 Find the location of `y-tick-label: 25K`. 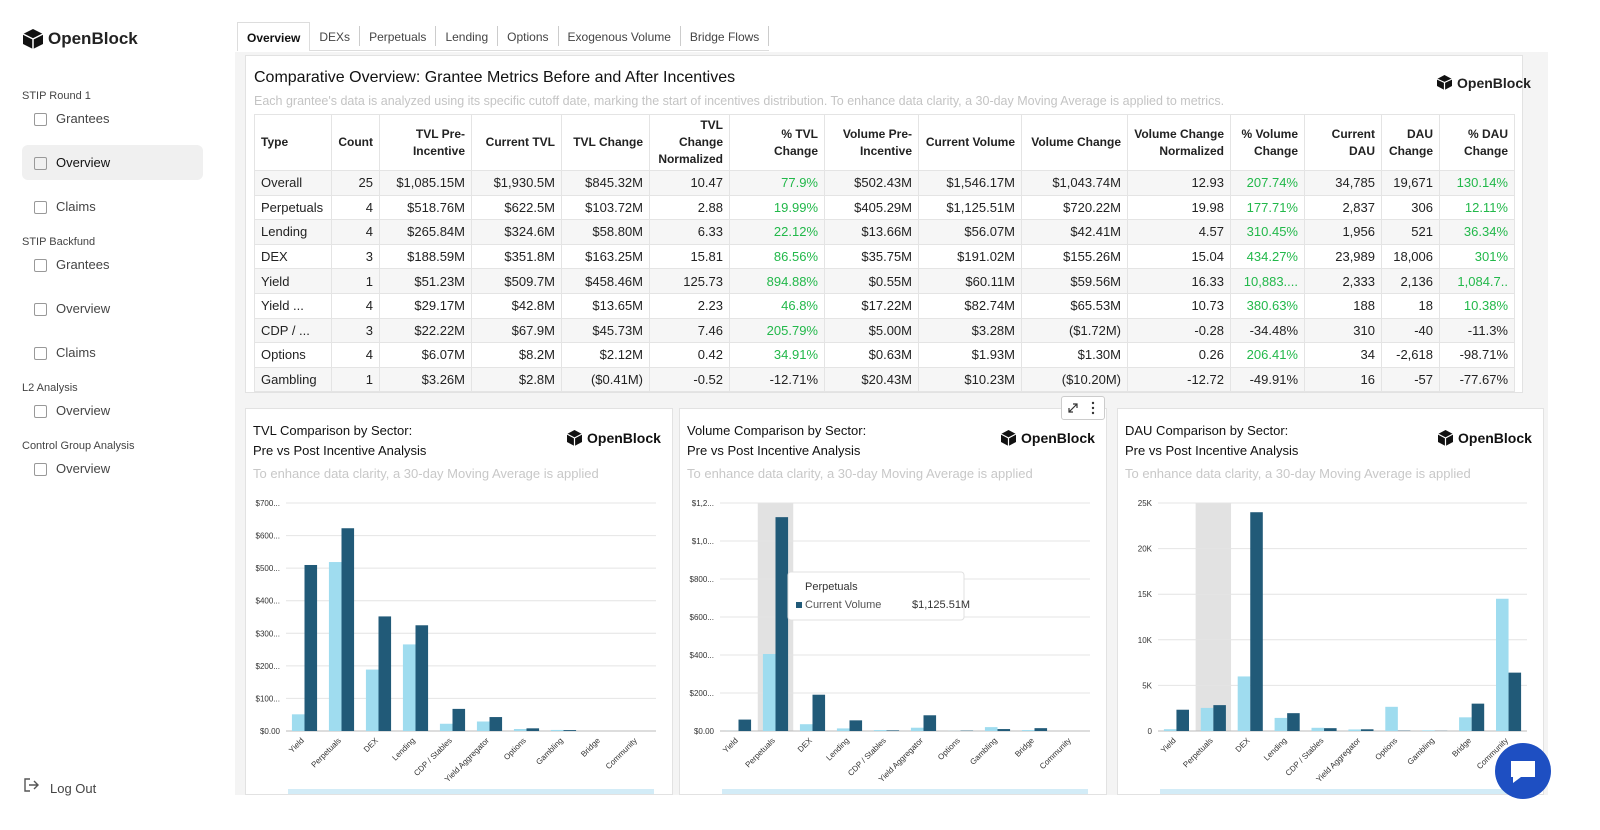

y-tick-label: 25K is located at coordinates (1145, 503).